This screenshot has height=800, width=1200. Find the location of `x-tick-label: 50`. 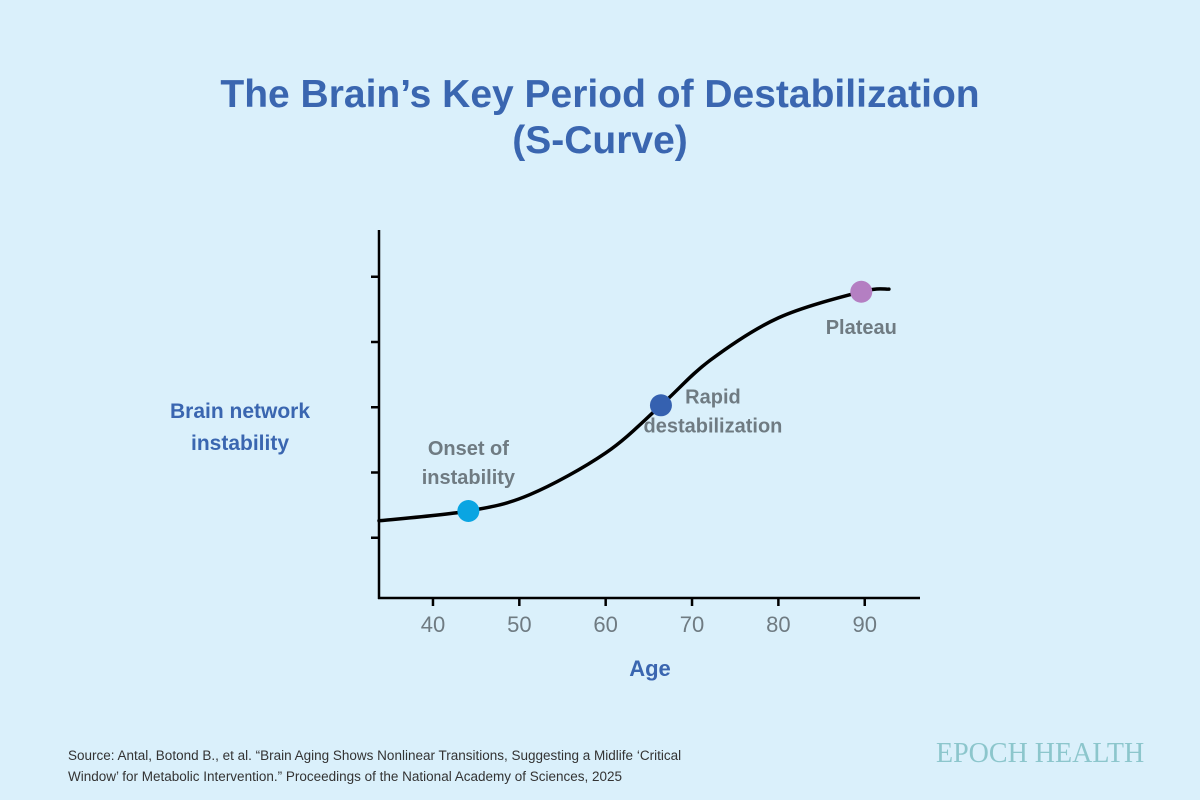

x-tick-label: 50 is located at coordinates (519, 624).